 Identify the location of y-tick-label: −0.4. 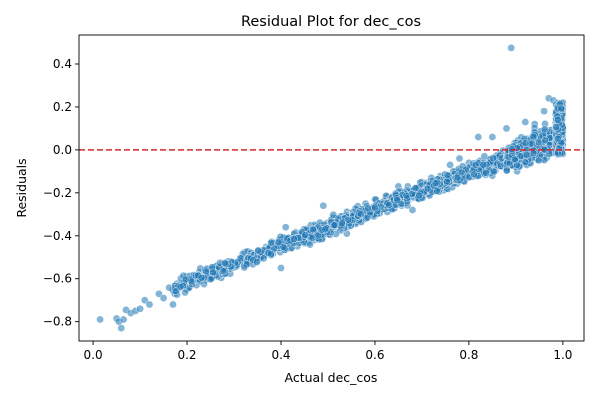
(57, 236).